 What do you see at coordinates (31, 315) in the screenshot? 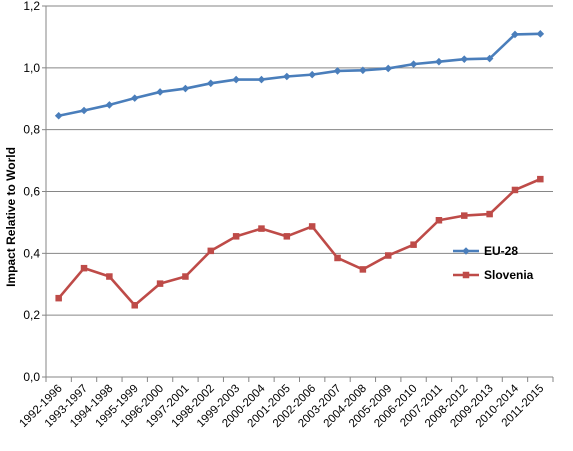
I see `y-tick-label: 0,2` at bounding box center [31, 315].